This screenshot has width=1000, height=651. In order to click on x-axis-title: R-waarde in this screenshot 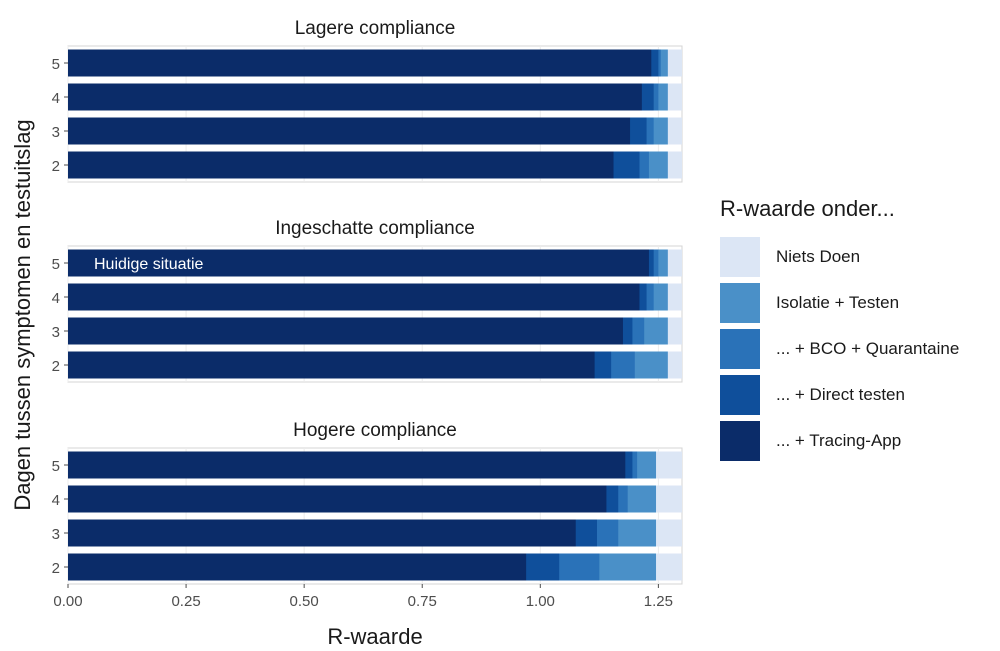, I will do `click(374, 636)`.